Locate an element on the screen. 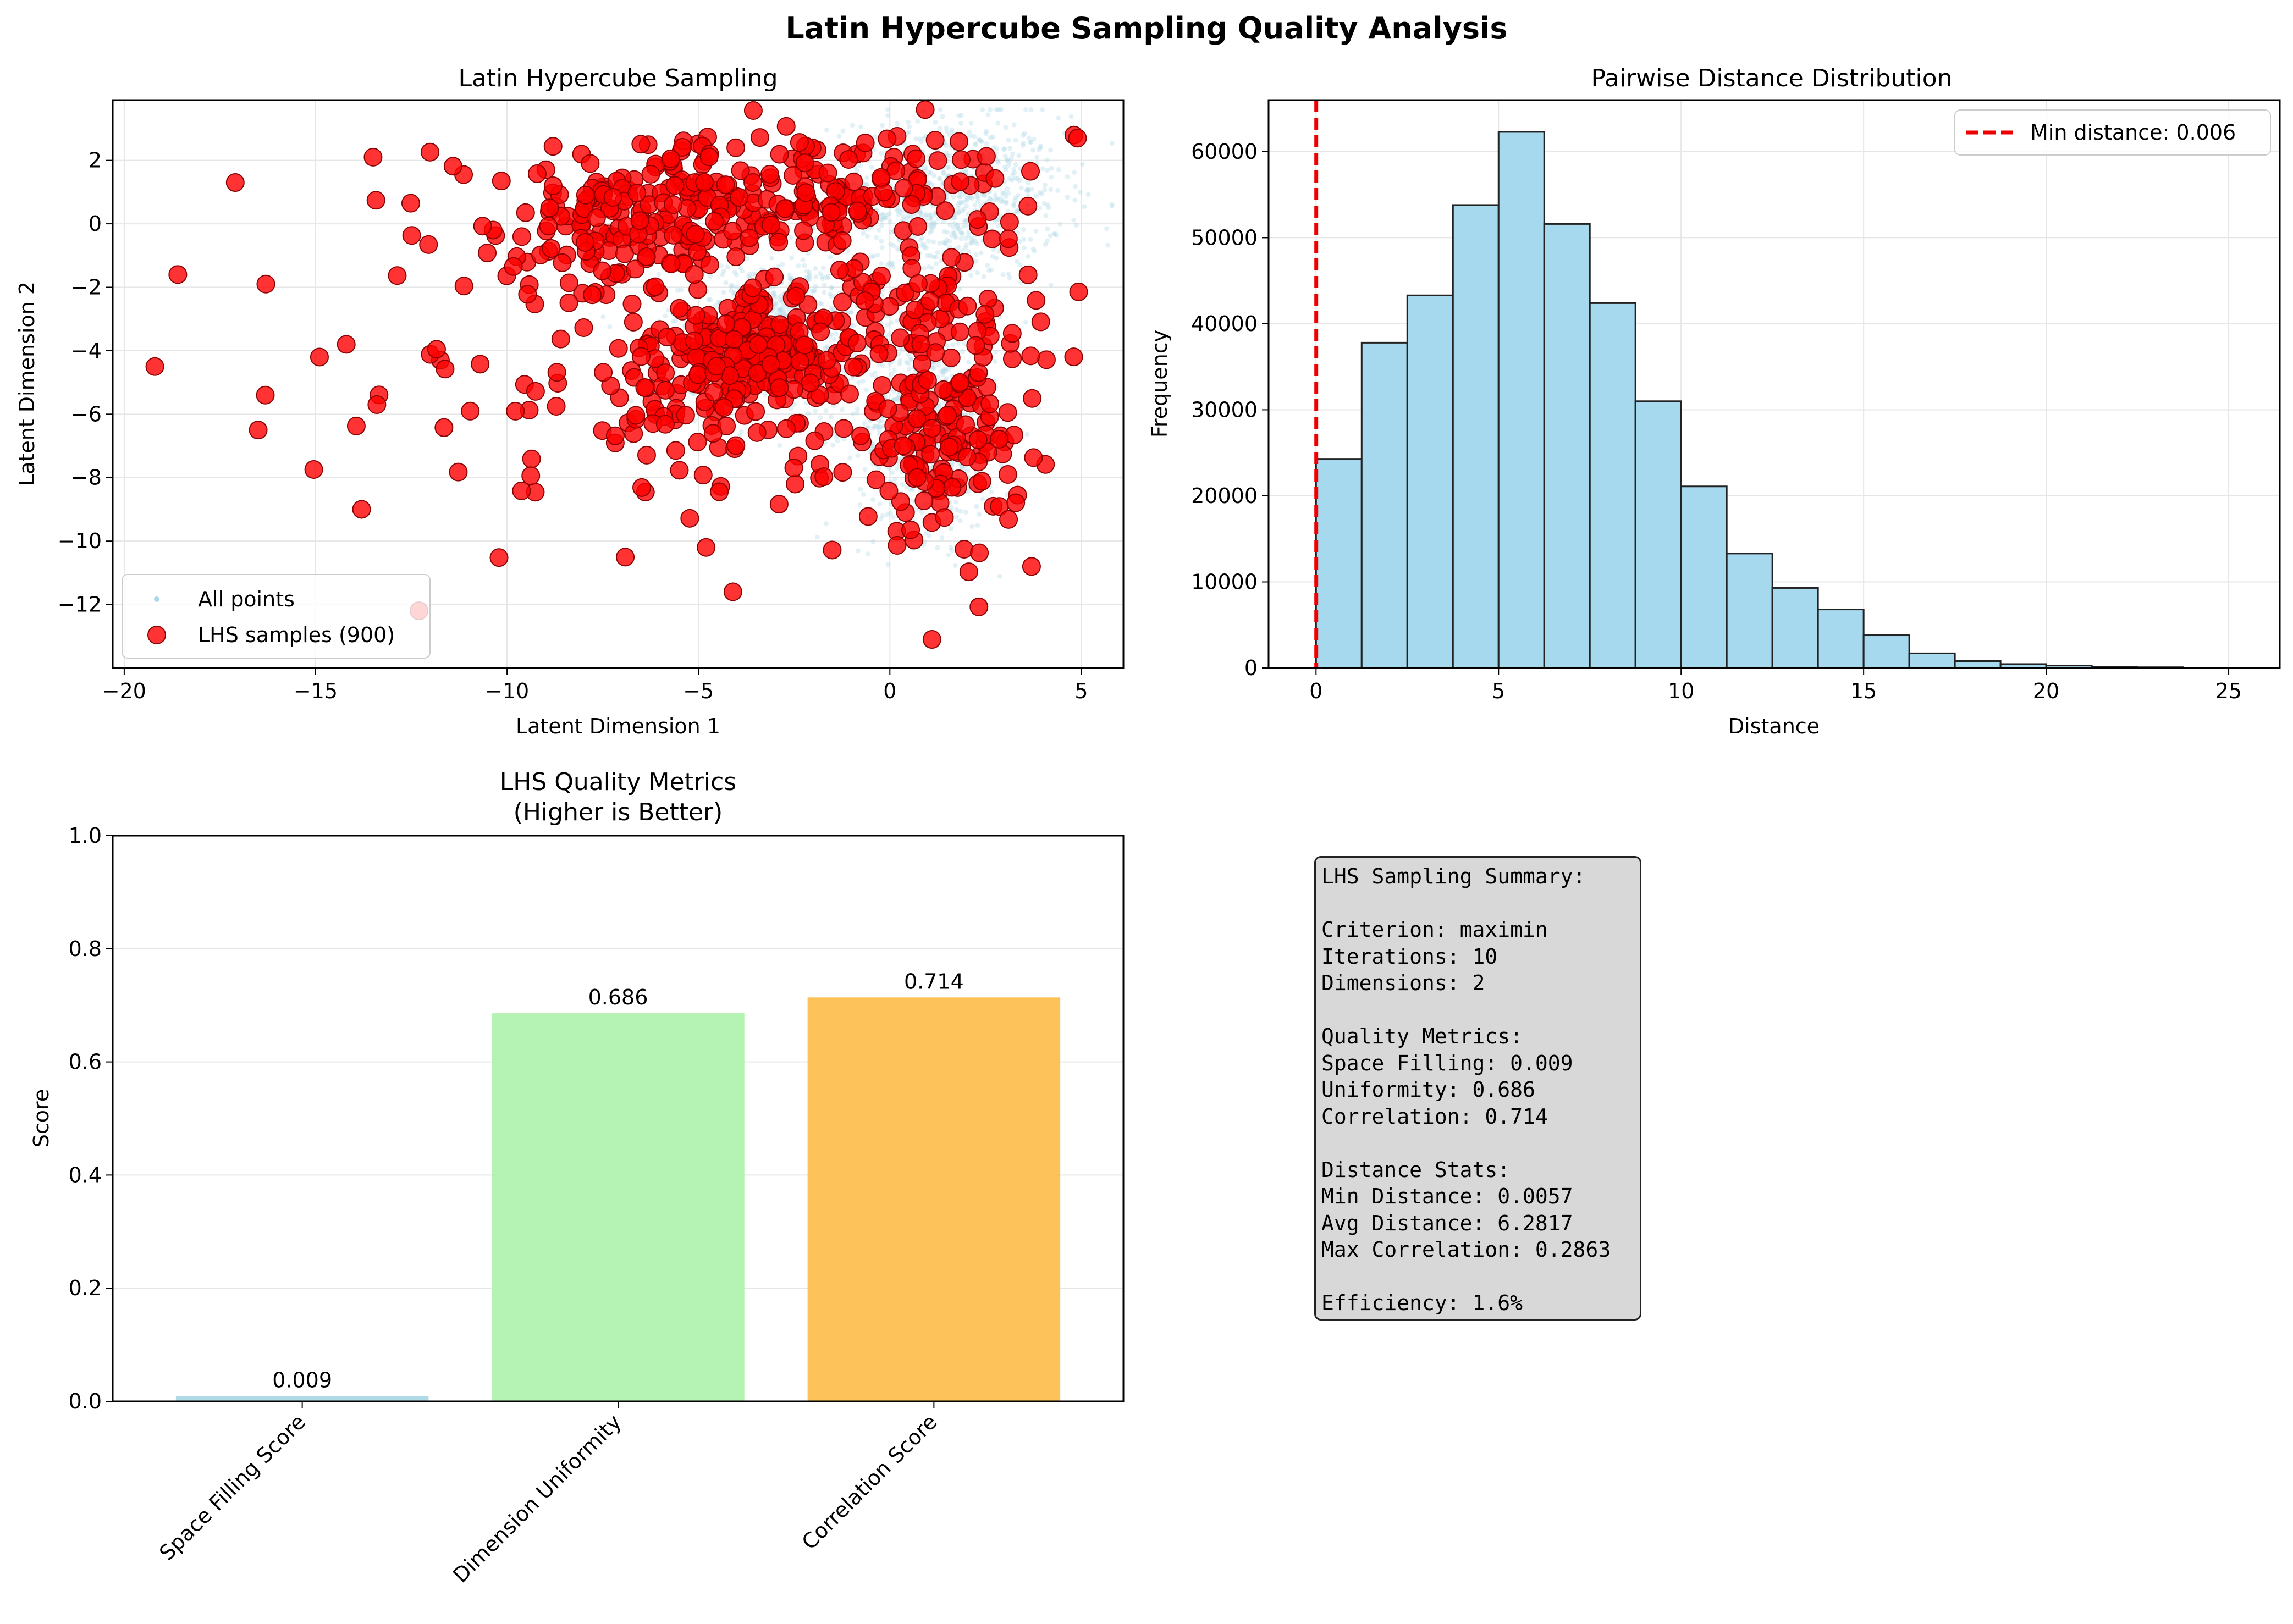 The image size is (2293, 1624). metrics-title: LHS Quality Metrics is located at coordinates (618, 782).